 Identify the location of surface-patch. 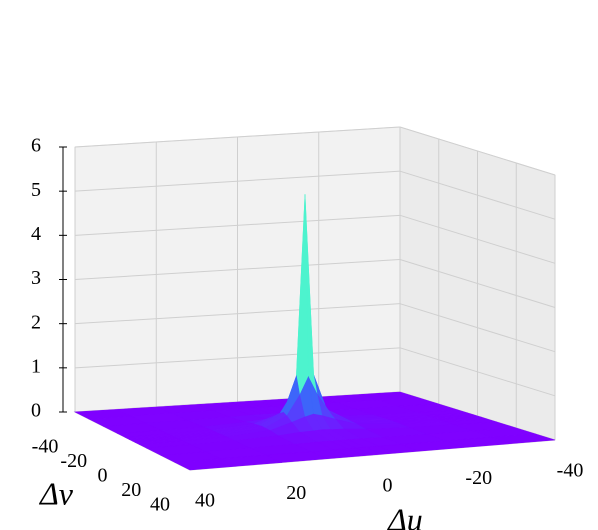
(205, 464).